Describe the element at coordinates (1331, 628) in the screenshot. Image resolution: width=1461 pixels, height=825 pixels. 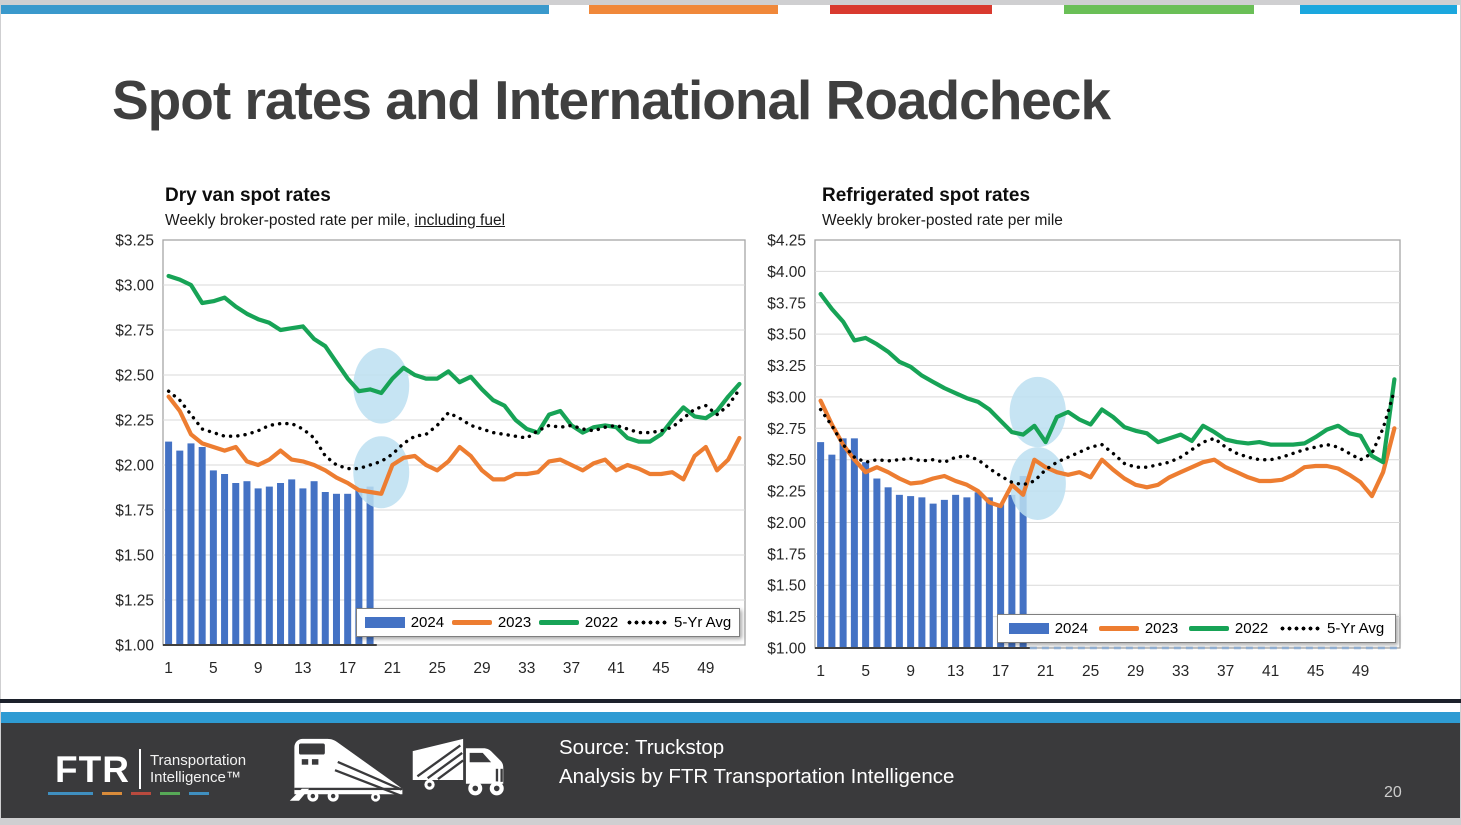
I see `legend-item-5yr-avg: 5-Yr Avg` at that location.